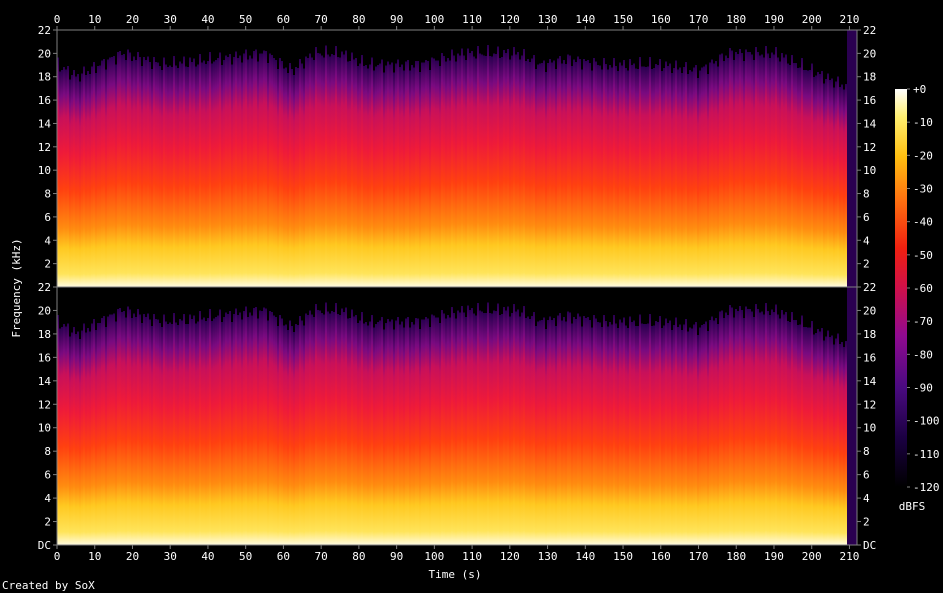 The width and height of the screenshot is (943, 593). What do you see at coordinates (207, 556) in the screenshot?
I see `x-tick-label: 40` at bounding box center [207, 556].